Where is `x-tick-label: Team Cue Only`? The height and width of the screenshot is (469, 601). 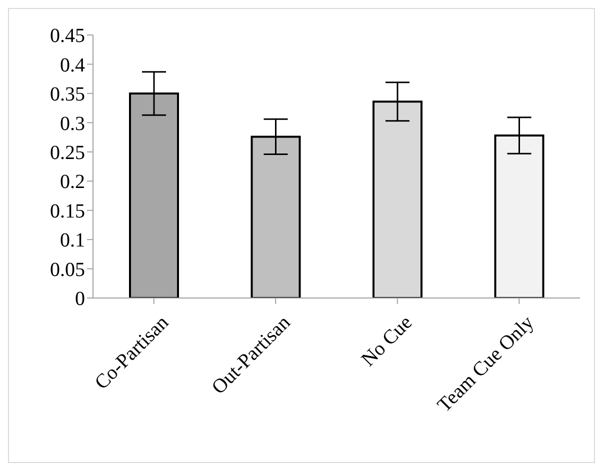 x-tick-label: Team Cue Only is located at coordinates (485, 364).